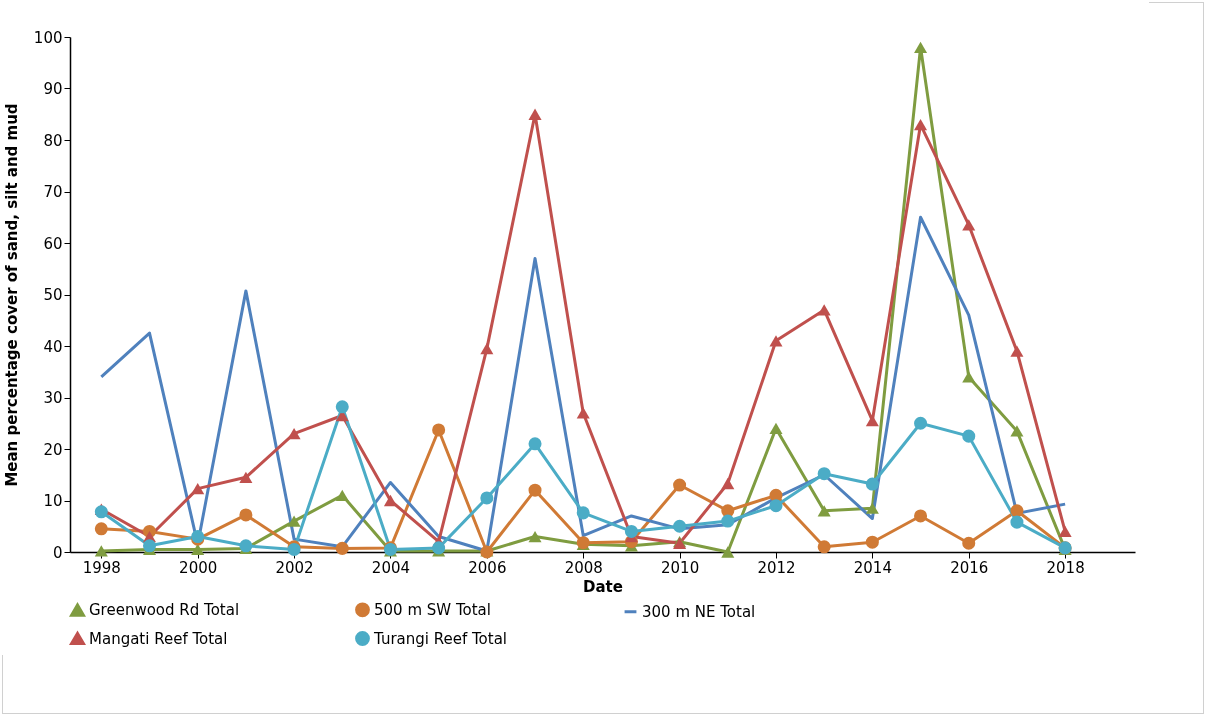 Image resolution: width=1208 pixels, height=718 pixels. What do you see at coordinates (53, 140) in the screenshot?
I see `y-tick-label: 80` at bounding box center [53, 140].